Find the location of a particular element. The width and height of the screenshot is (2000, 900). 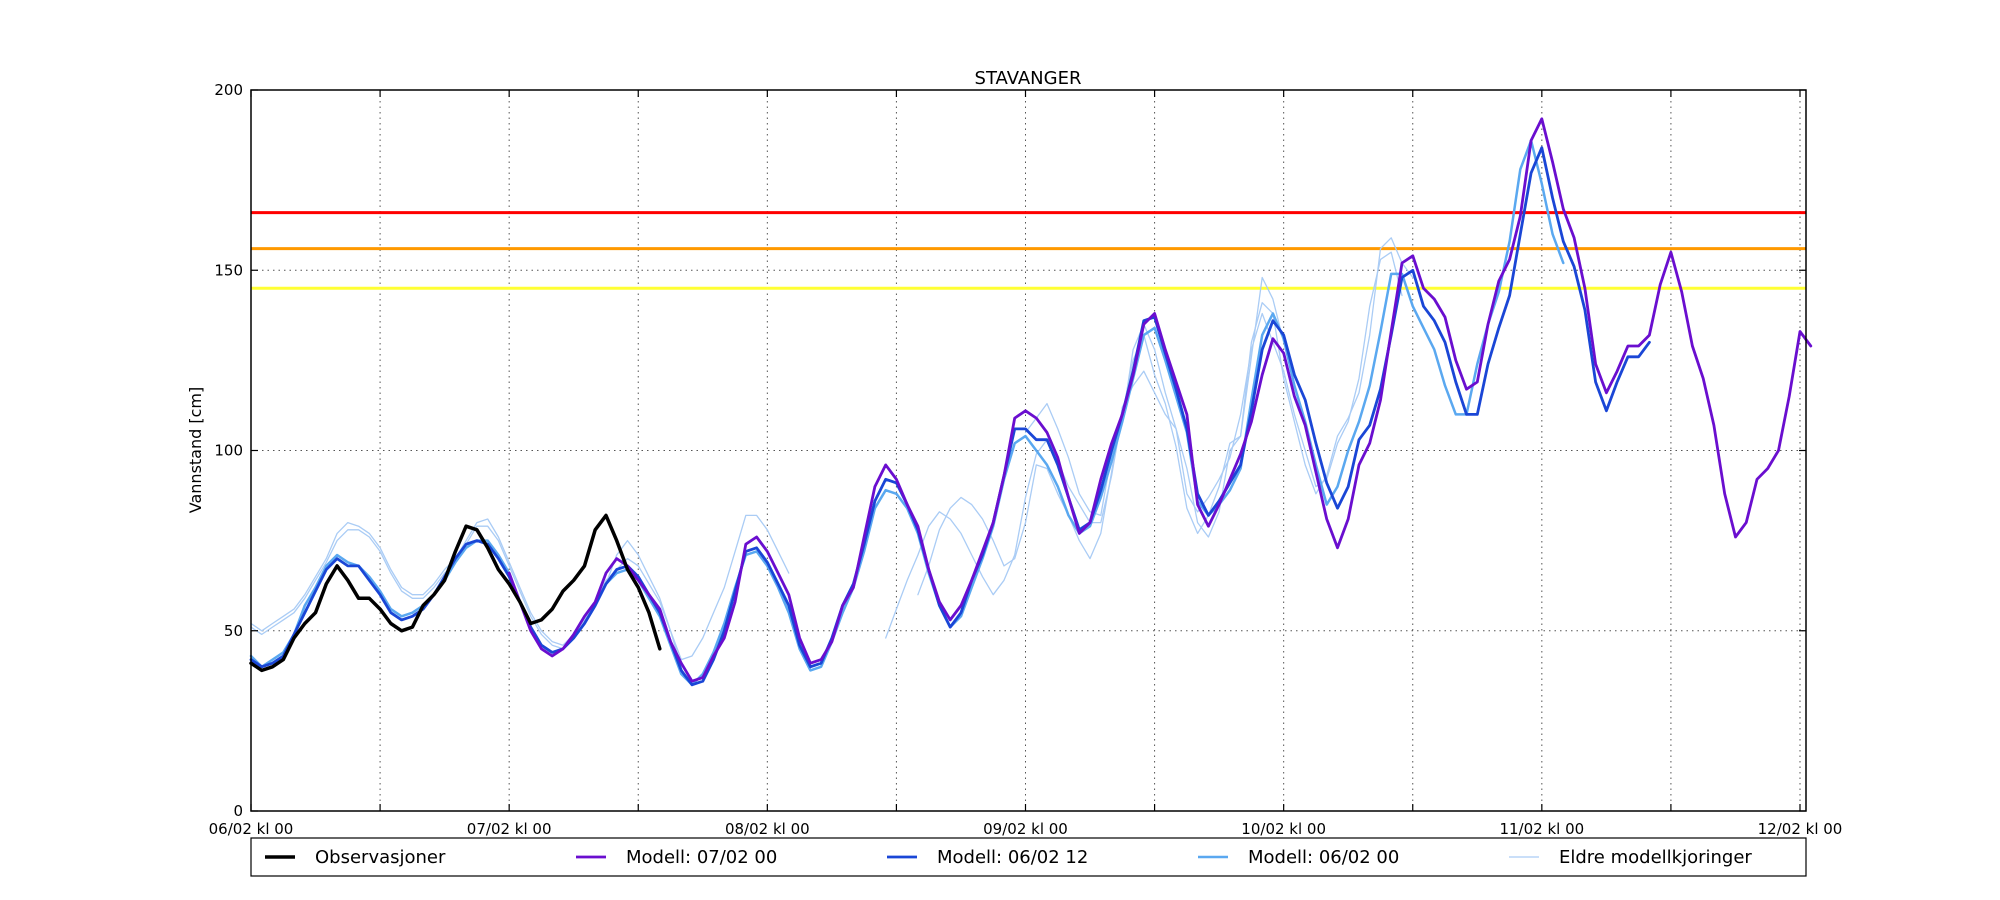

legend-label: Modell: 07/02 00 is located at coordinates (701, 857).